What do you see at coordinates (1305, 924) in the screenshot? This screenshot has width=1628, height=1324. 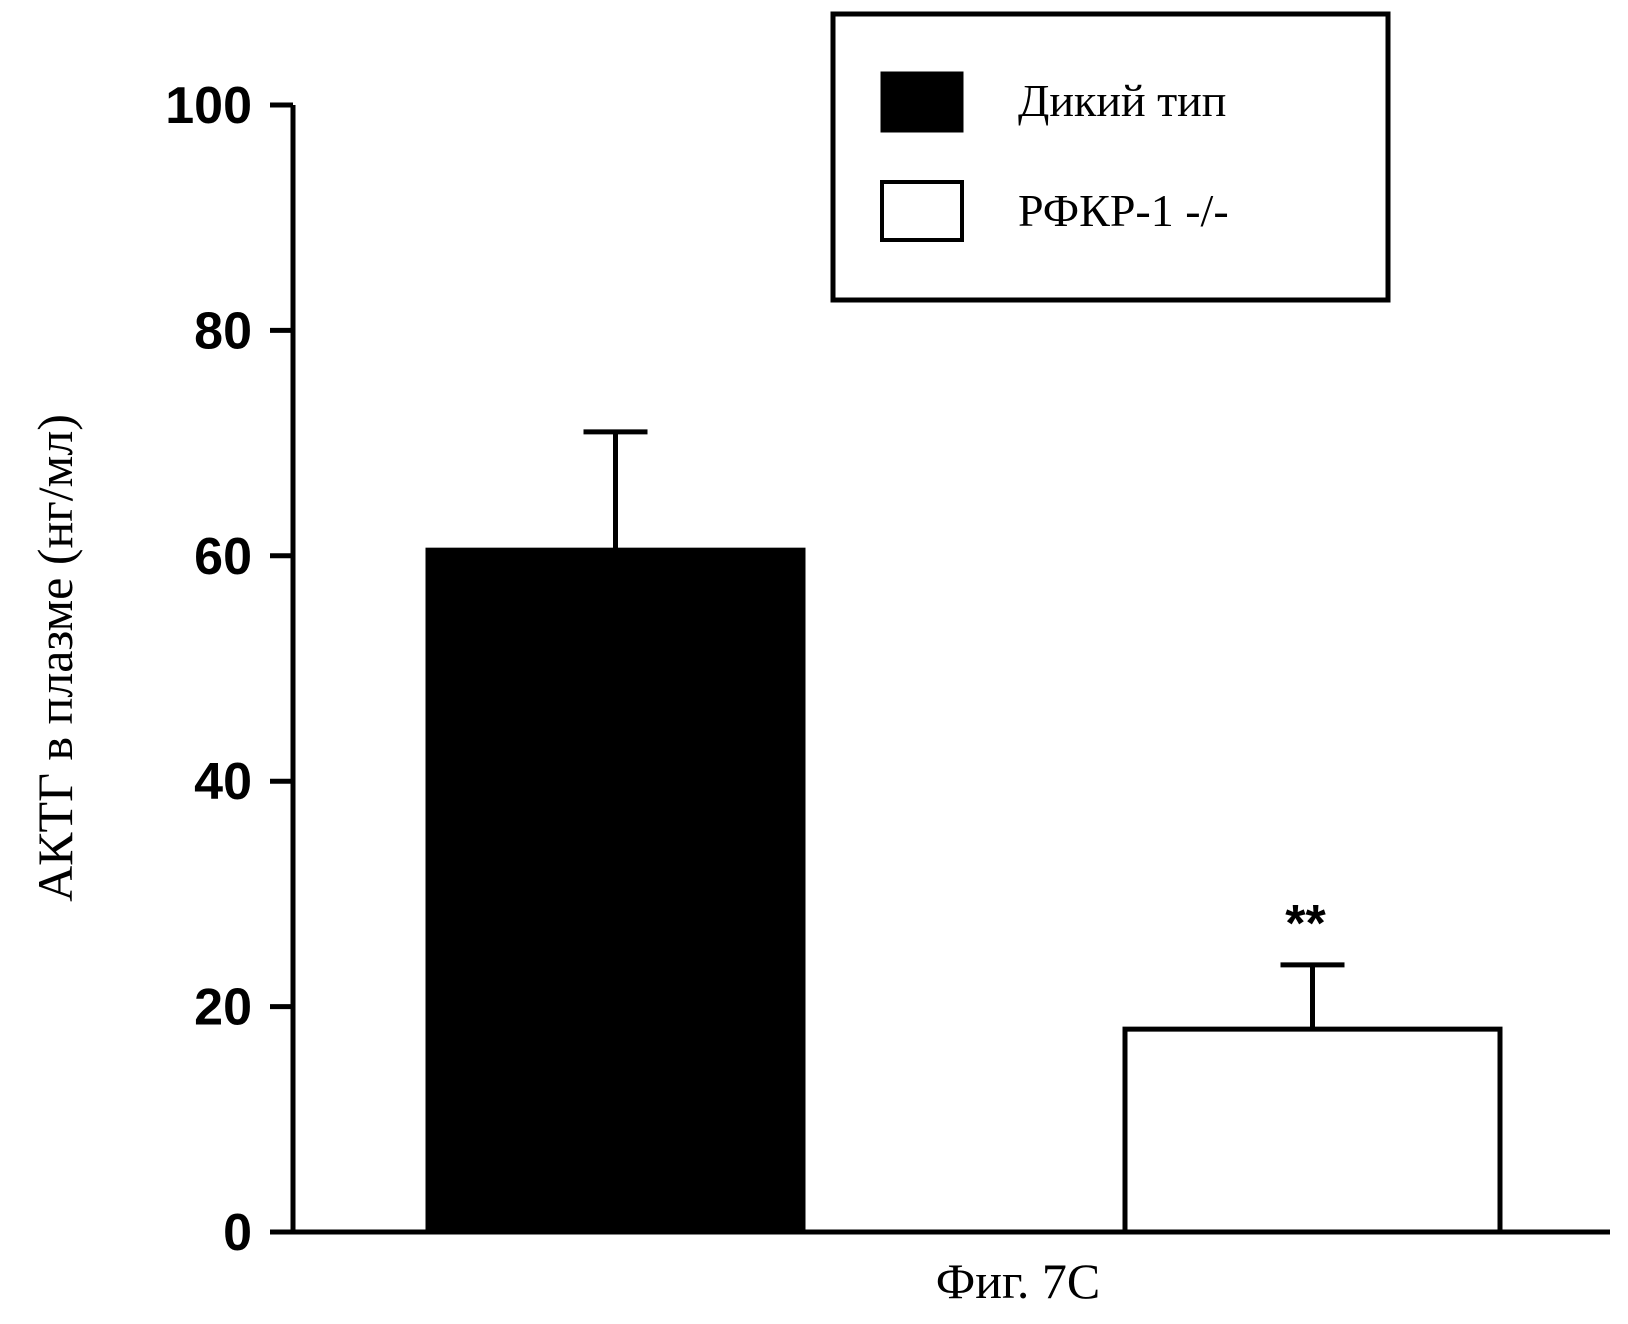 I see `significance-annotation: **` at bounding box center [1305, 924].